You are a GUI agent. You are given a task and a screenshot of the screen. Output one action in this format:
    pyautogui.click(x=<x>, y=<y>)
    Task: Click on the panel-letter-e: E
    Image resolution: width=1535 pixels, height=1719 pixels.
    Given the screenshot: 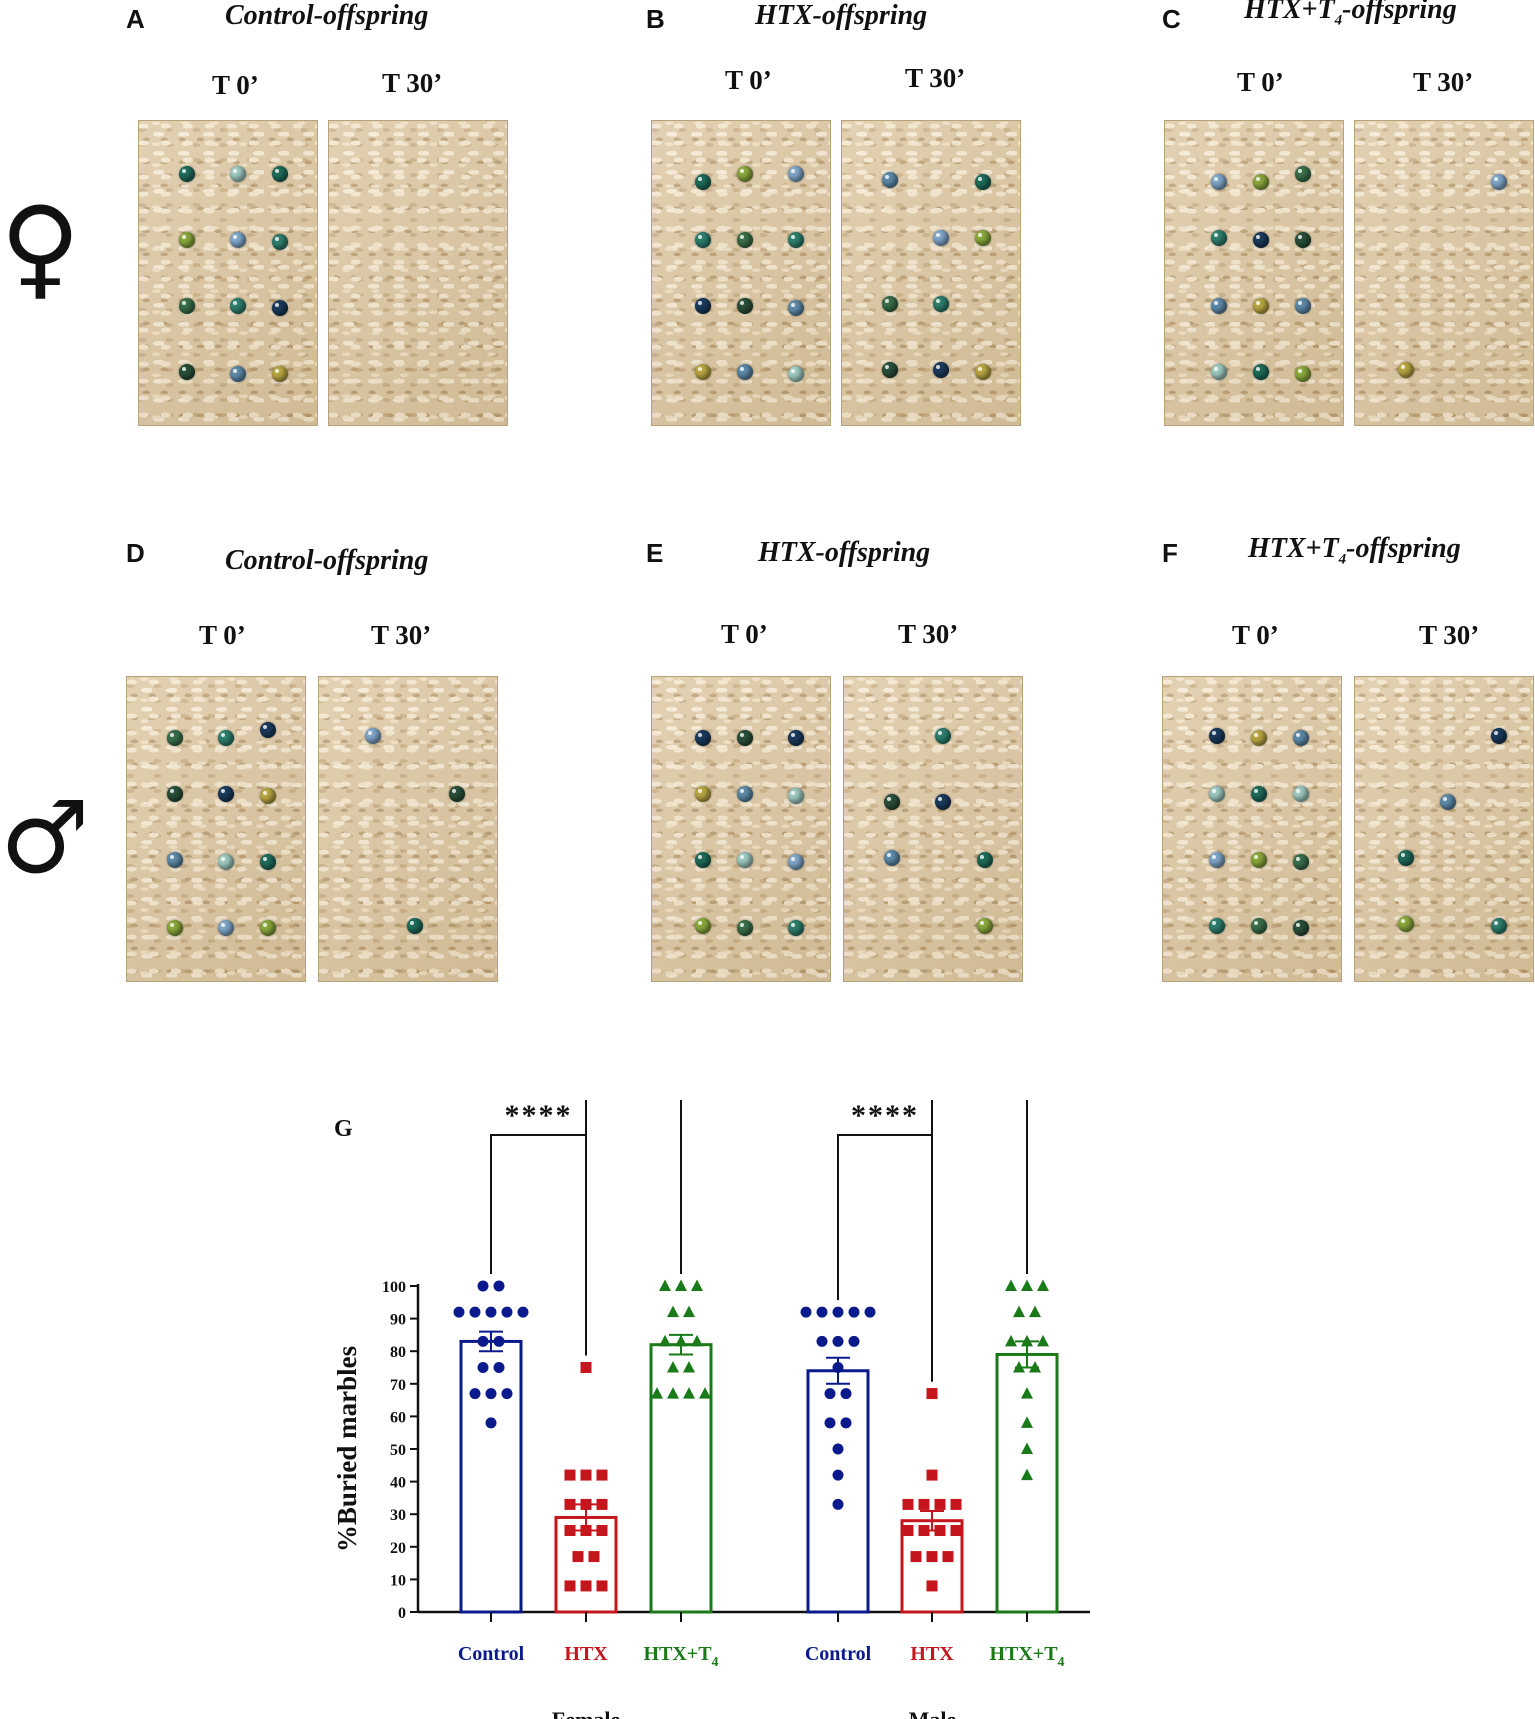 What is the action you would take?
    pyautogui.click(x=655, y=553)
    